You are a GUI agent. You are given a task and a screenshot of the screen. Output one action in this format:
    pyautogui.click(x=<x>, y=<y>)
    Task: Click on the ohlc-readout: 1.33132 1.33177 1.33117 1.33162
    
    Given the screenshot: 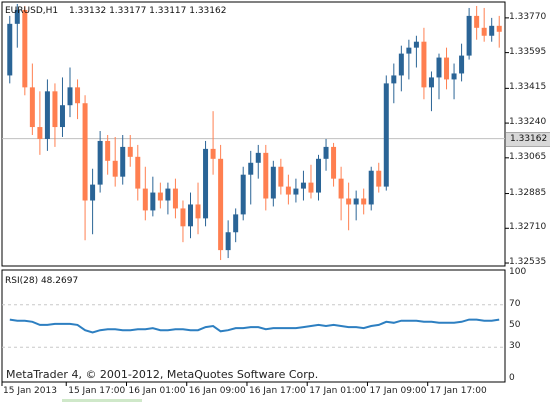 What is the action you would take?
    pyautogui.click(x=148, y=11)
    